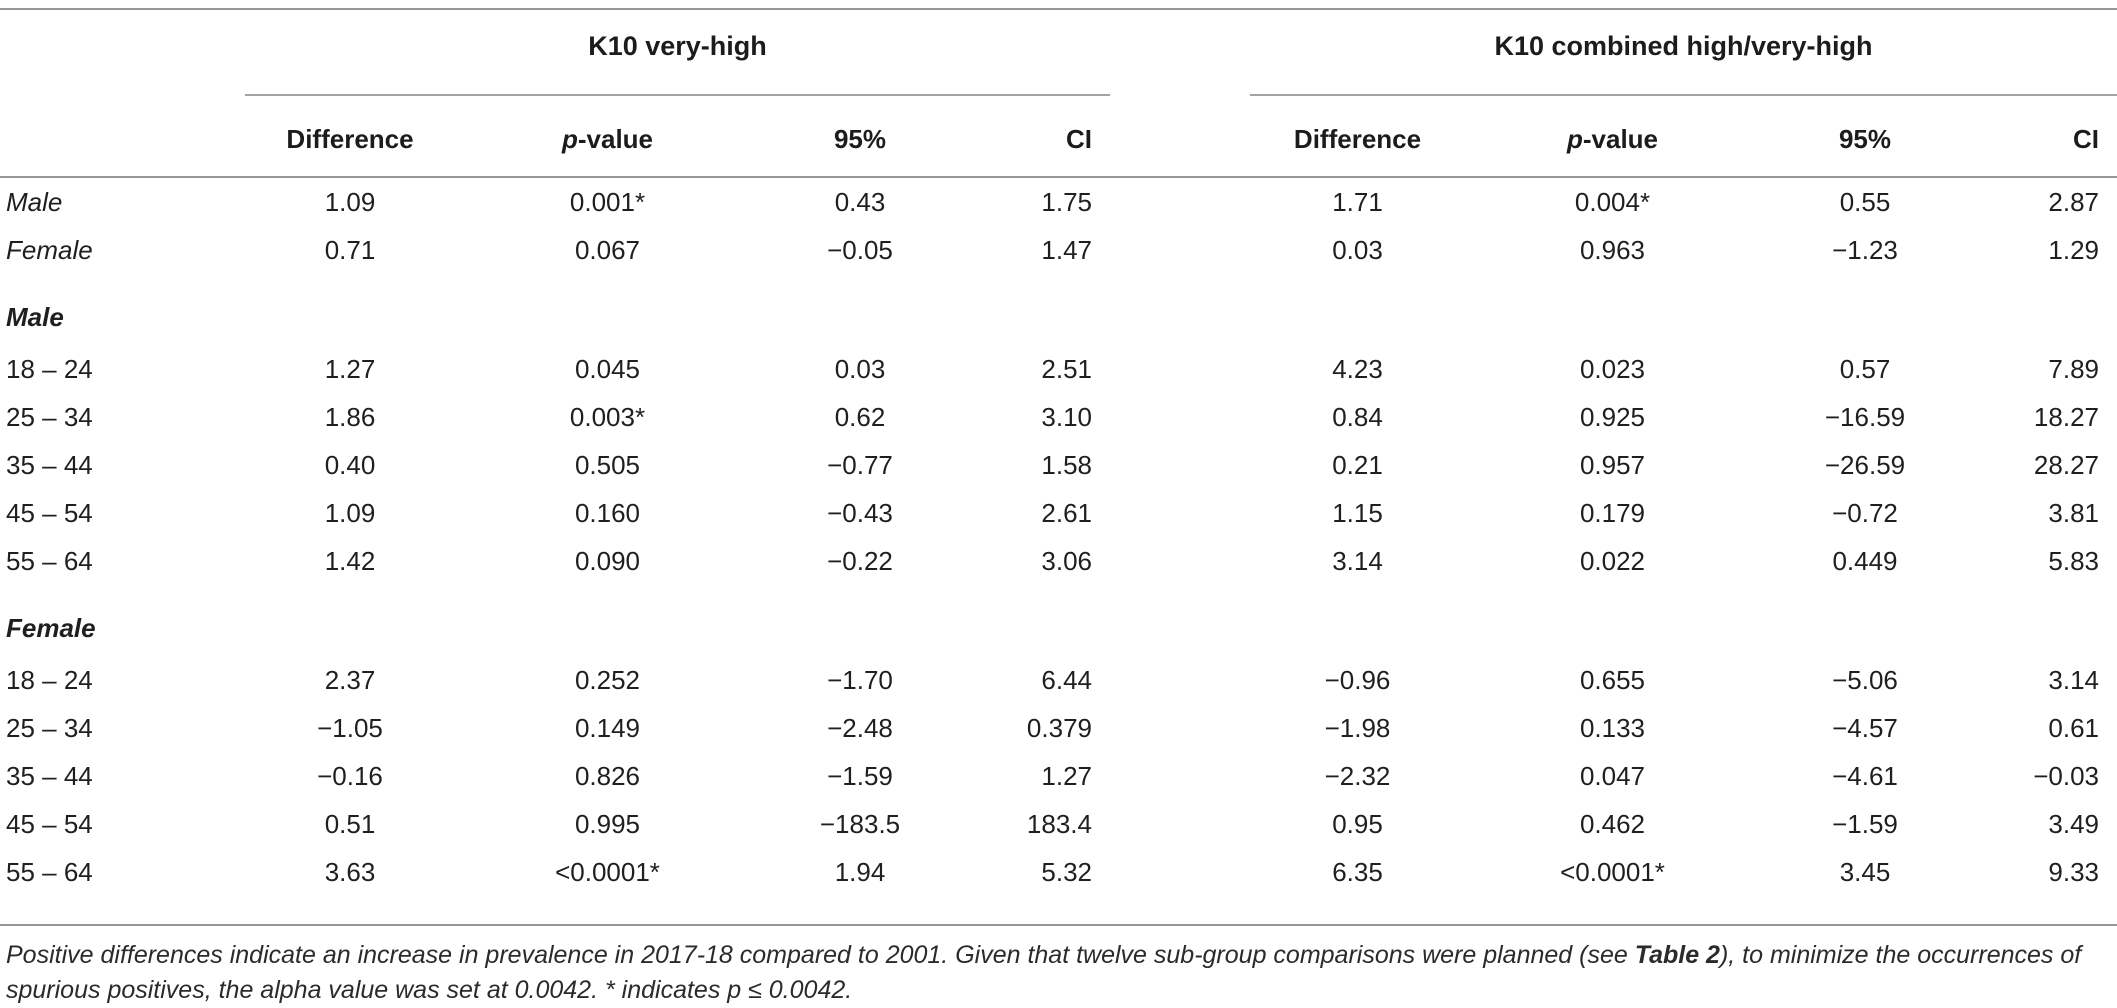 This screenshot has width=2117, height=1008. What do you see at coordinates (860, 560) in the screenshot?
I see `cell-value: −0.22` at bounding box center [860, 560].